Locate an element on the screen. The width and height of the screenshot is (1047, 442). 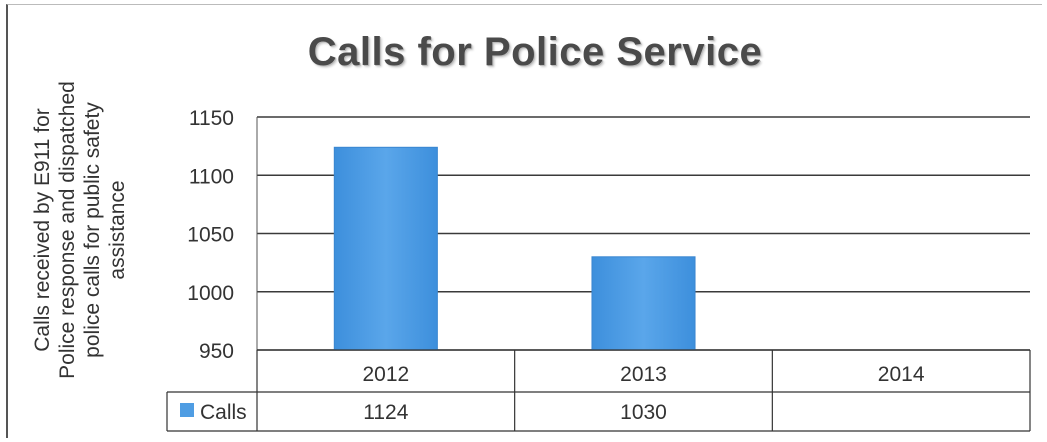
y-tick-label: 1050 is located at coordinates (210, 235).